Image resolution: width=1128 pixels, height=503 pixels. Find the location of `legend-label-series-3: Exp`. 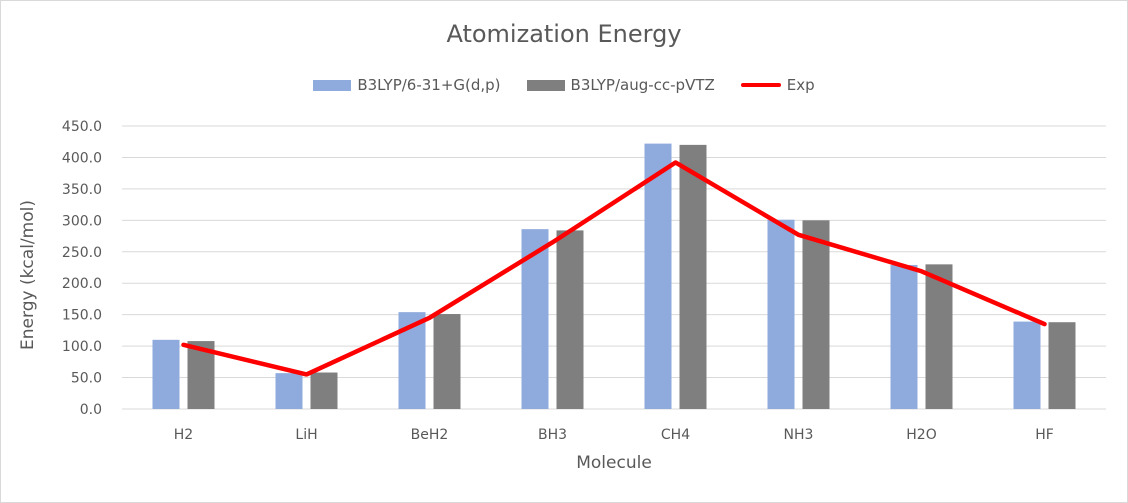

legend-label-series-3: Exp is located at coordinates (800, 85).